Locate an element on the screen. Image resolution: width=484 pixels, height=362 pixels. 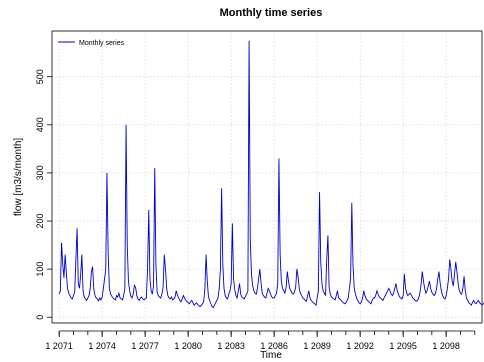
y-axis: 0 100 200 300 400 500 is located at coordinates (43, 194).